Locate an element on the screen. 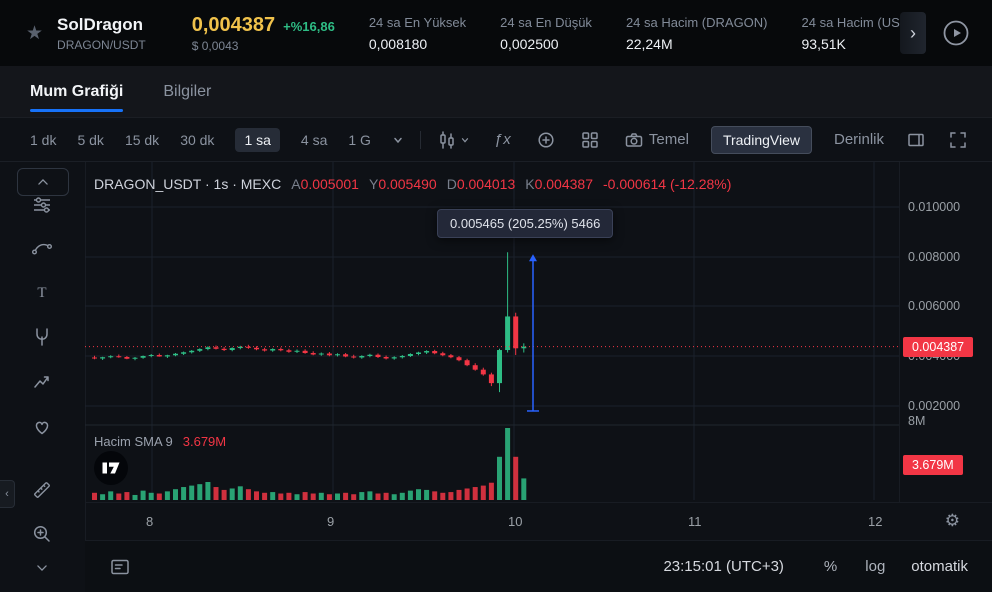 Image resolution: width=992 pixels, height=592 pixels. measure-tooltip: 0.005465 (205.25%) 5466 is located at coordinates (525, 223).